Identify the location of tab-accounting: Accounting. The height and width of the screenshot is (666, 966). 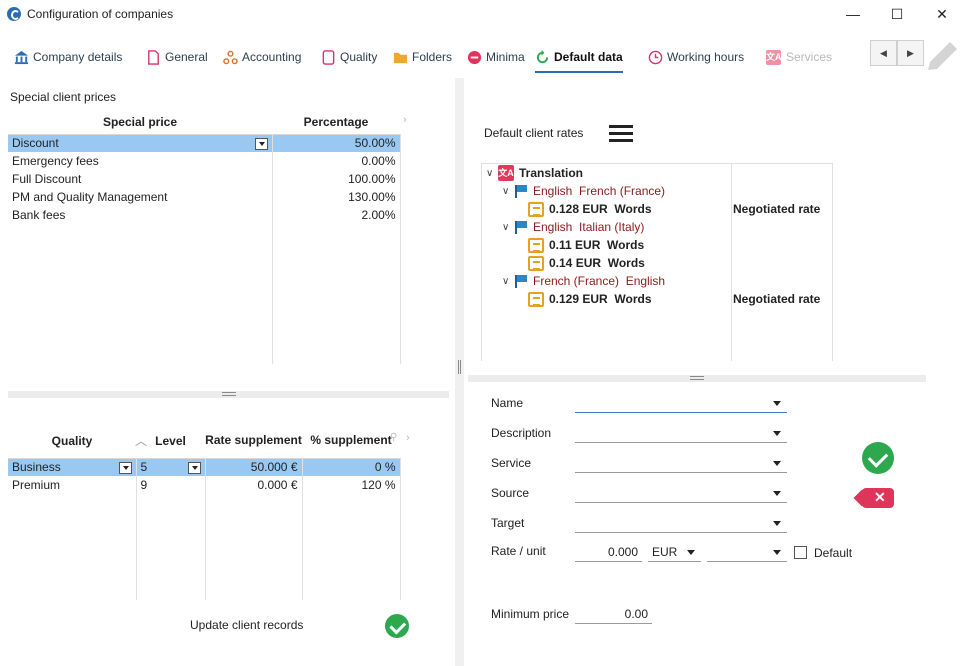
(262, 57).